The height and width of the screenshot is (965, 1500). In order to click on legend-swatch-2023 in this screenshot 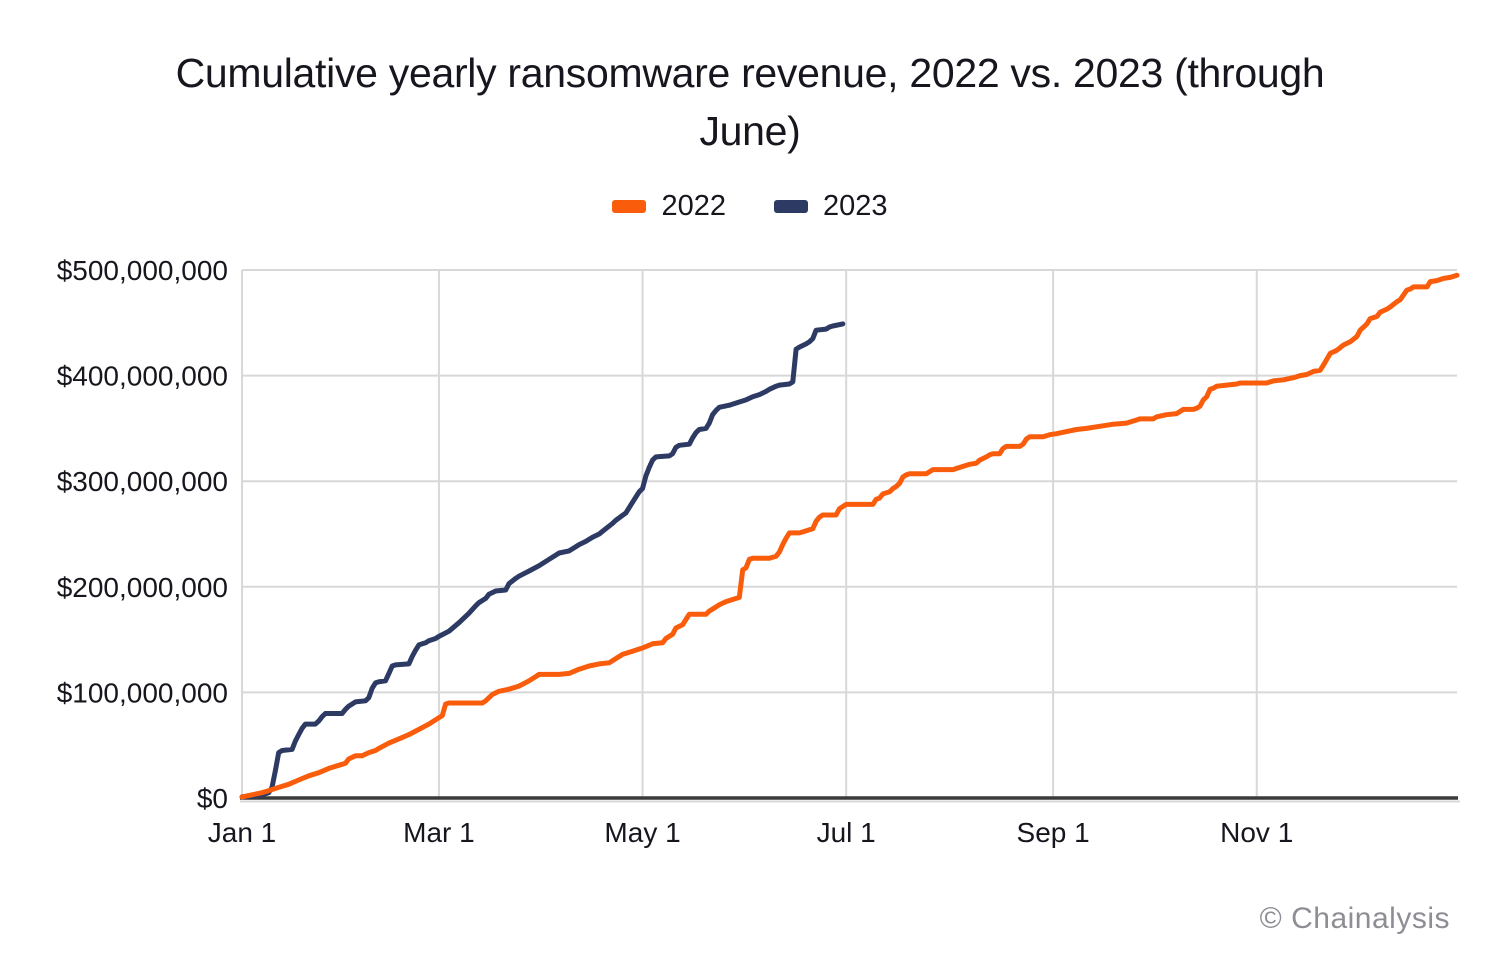, I will do `click(791, 206)`.